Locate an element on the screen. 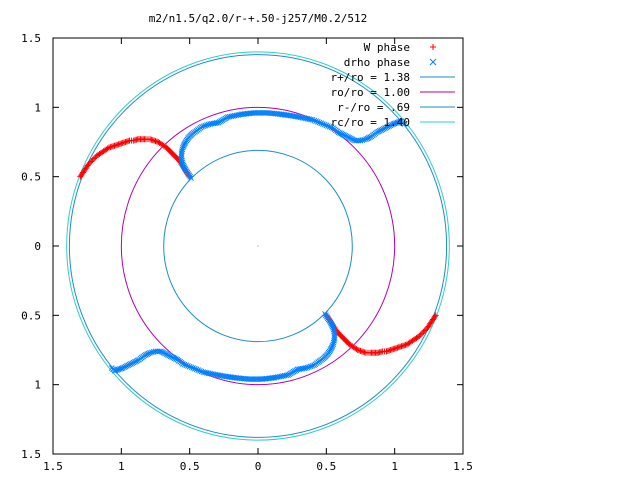 Image resolution: width=640 pixels, height=480 pixels. circle-r-ro is located at coordinates (258, 246).